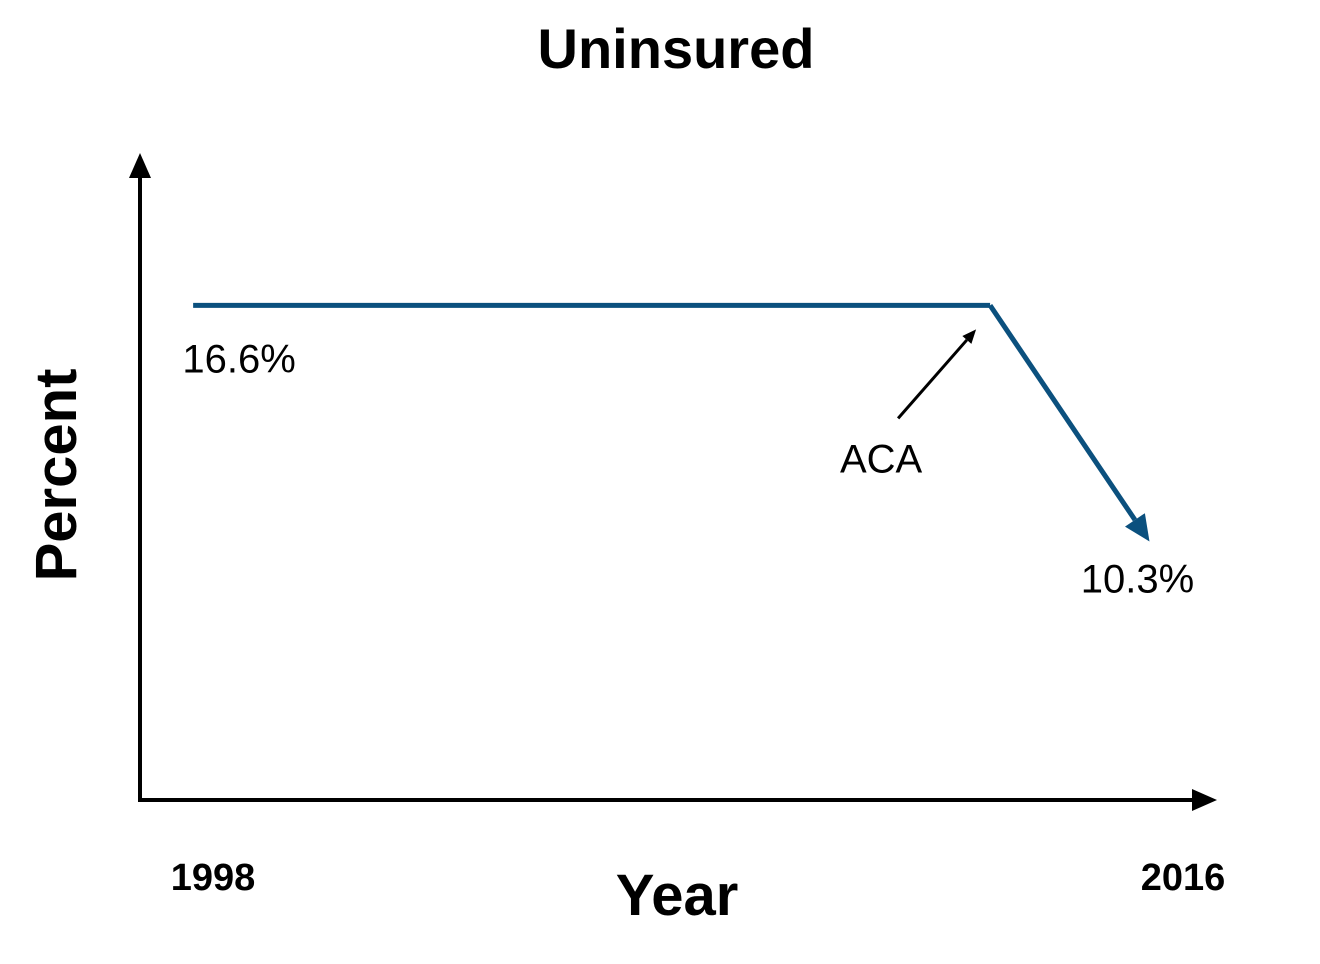 The width and height of the screenshot is (1320, 964). What do you see at coordinates (213, 878) in the screenshot?
I see `x-tick-label-start: 1998` at bounding box center [213, 878].